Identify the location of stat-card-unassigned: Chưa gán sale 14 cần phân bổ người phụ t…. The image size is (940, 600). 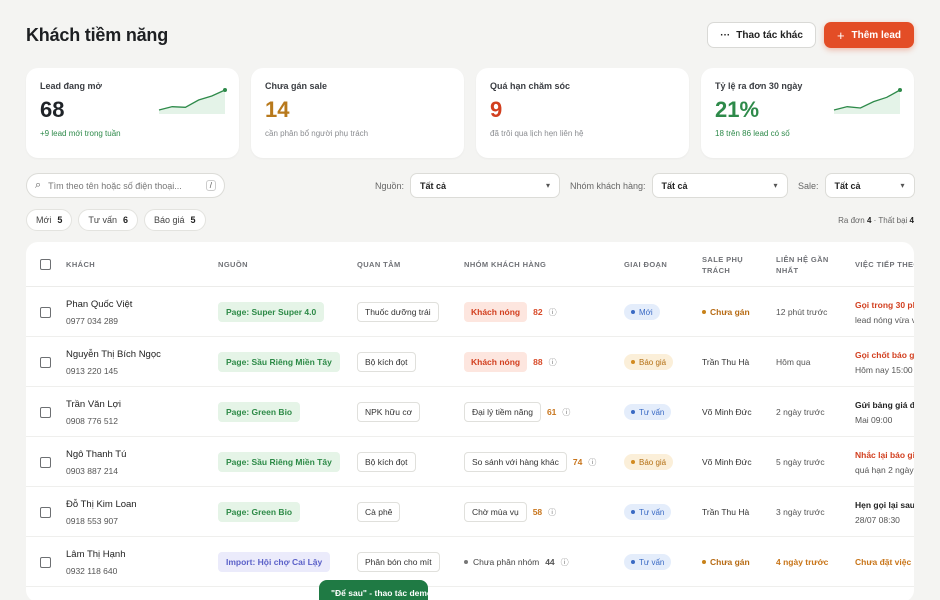
(357, 113).